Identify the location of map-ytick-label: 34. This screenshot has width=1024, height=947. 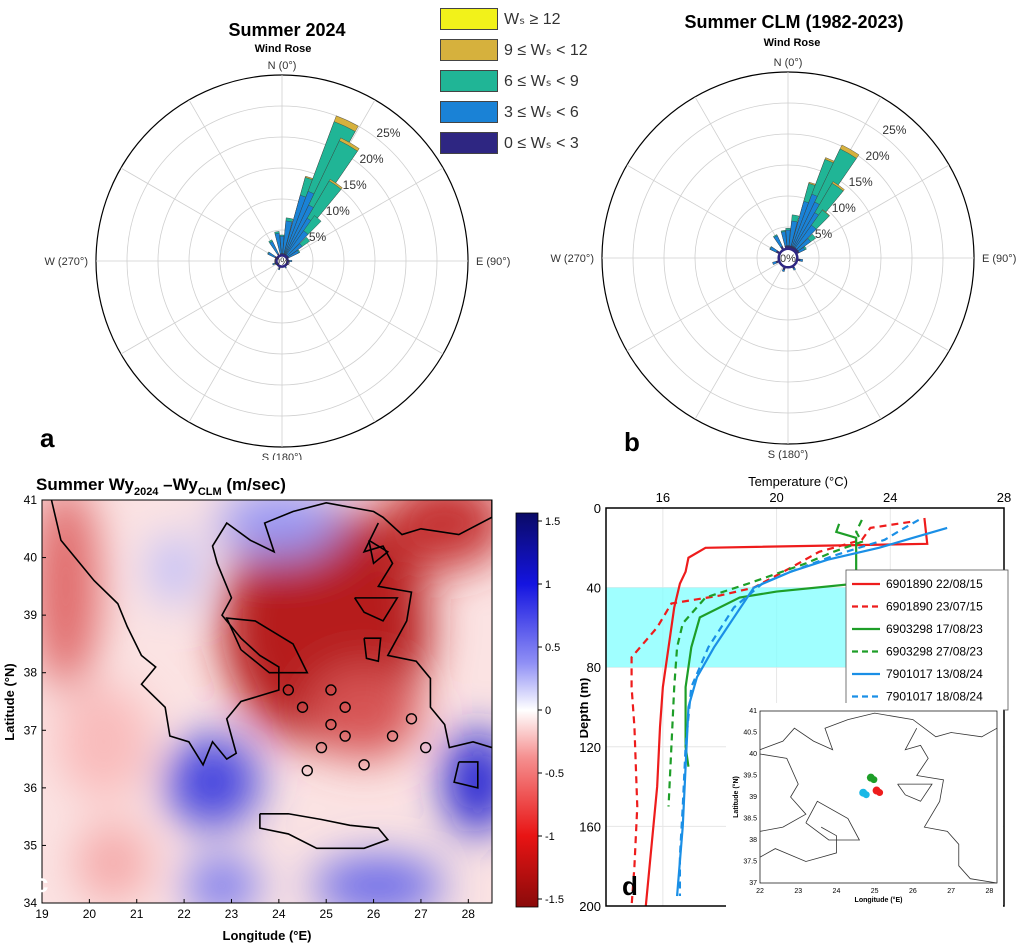
(31, 903).